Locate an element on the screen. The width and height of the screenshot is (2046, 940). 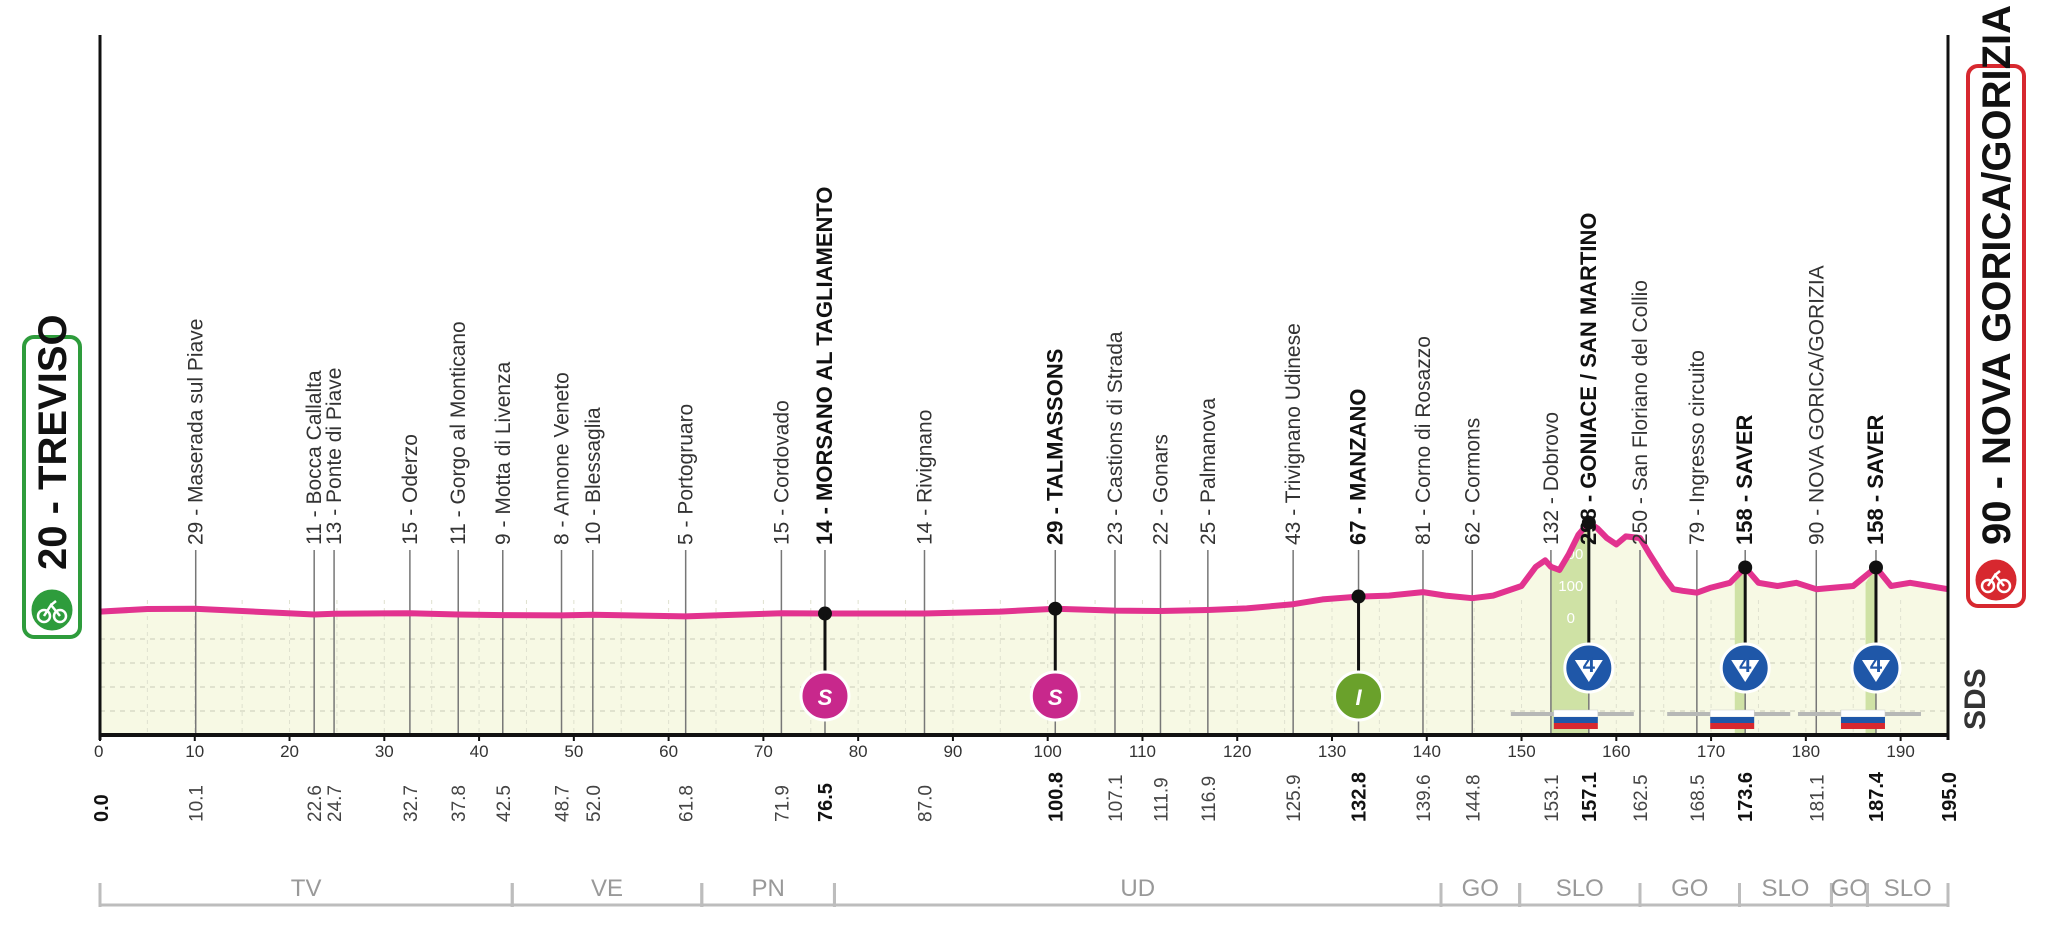
location-label: 8 - Annone Veneto is located at coordinates (562, 458).